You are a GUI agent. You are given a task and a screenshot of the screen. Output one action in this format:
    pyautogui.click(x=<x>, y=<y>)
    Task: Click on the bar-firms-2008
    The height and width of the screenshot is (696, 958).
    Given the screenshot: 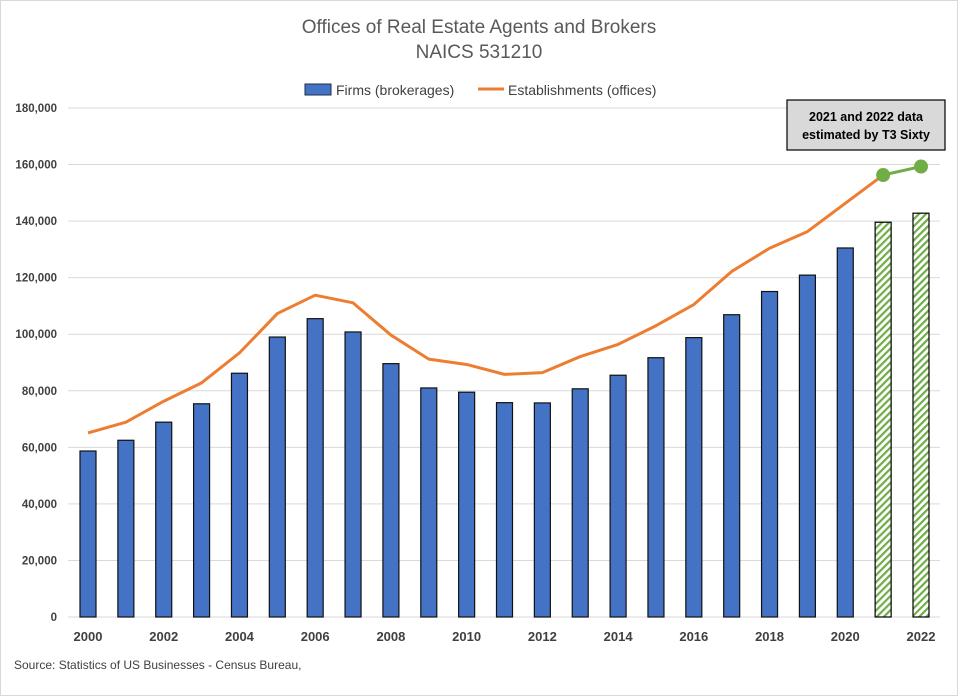 What is the action you would take?
    pyautogui.click(x=391, y=490)
    